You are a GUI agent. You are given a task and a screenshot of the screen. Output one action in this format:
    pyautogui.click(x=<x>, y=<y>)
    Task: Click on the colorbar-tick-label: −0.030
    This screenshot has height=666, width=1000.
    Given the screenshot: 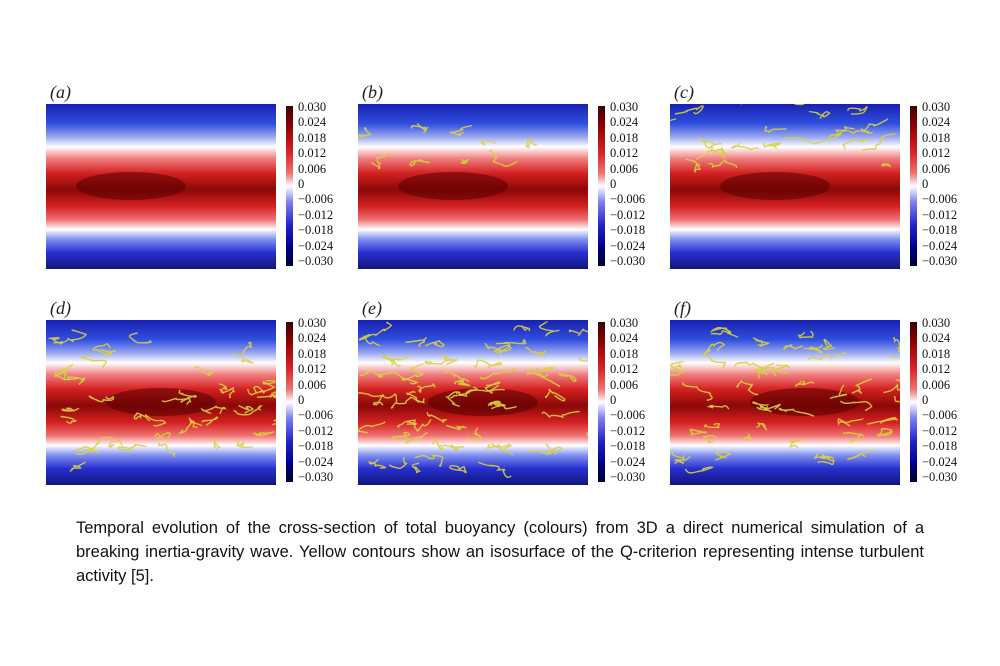 What is the action you would take?
    pyautogui.click(x=628, y=477)
    